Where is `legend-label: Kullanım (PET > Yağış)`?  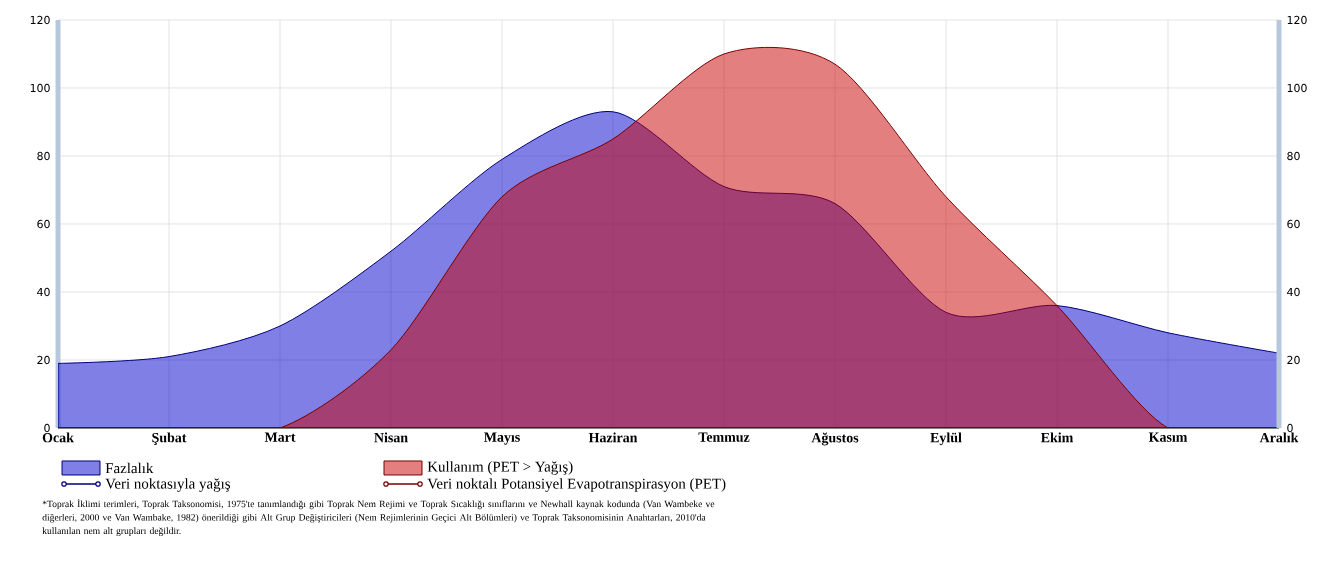 legend-label: Kullanım (PET > Yağış) is located at coordinates (500, 468).